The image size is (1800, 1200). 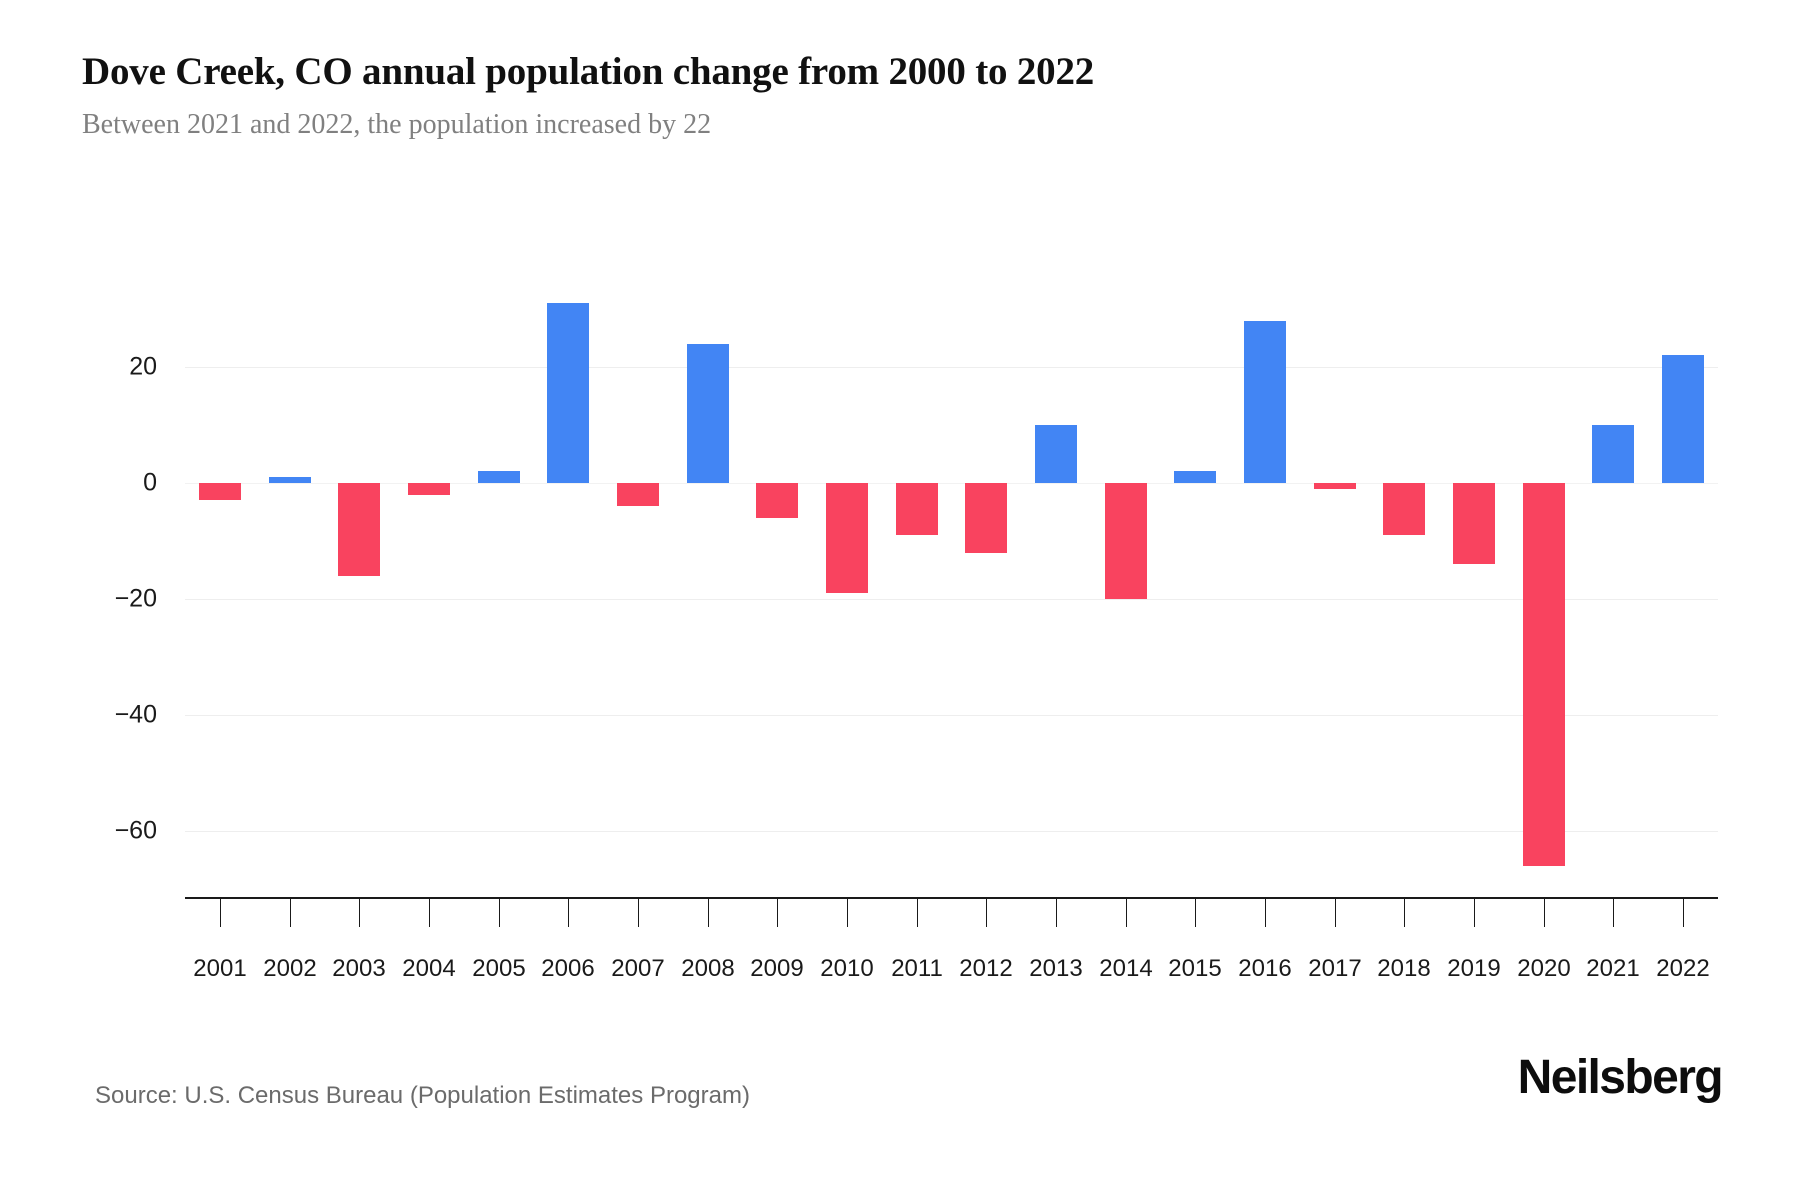 What do you see at coordinates (951, 599) in the screenshot?
I see `gridline--20` at bounding box center [951, 599].